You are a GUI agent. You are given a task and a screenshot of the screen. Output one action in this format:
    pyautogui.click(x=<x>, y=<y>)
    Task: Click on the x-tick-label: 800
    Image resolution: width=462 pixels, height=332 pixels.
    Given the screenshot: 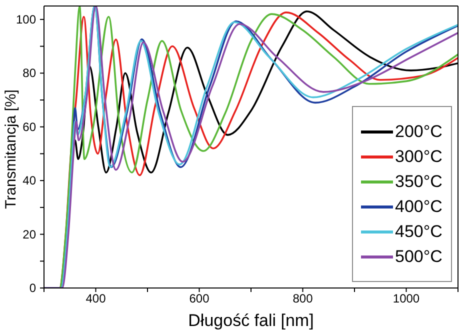 What is the action you would take?
    pyautogui.click(x=303, y=299)
    